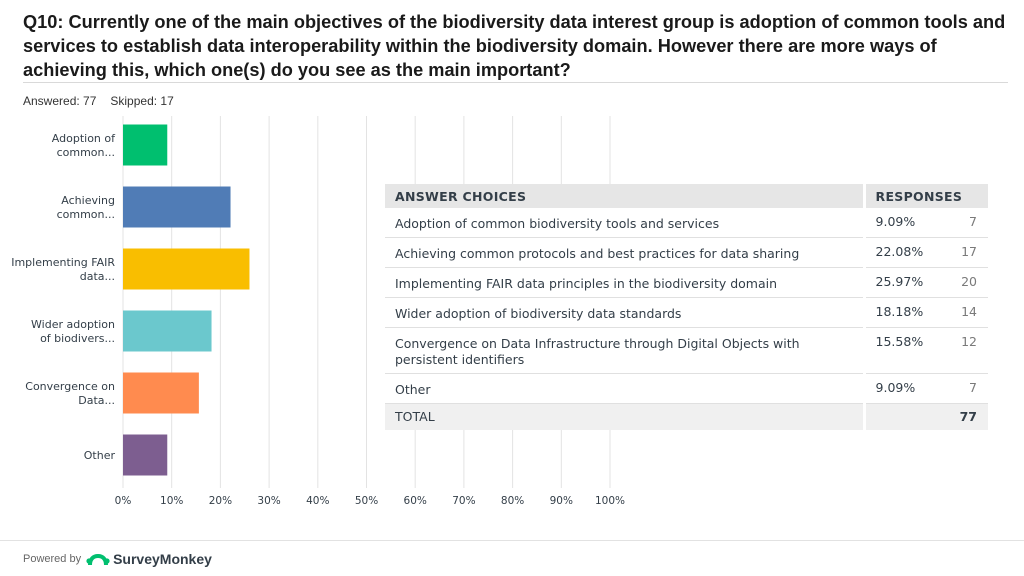 Image resolution: width=1024 pixels, height=576 pixels. I want to click on chart-x-tick-labels: 0% 10% 20% 30% 40% 50% 60% 70% 80% 90% 100%, so click(370, 501).